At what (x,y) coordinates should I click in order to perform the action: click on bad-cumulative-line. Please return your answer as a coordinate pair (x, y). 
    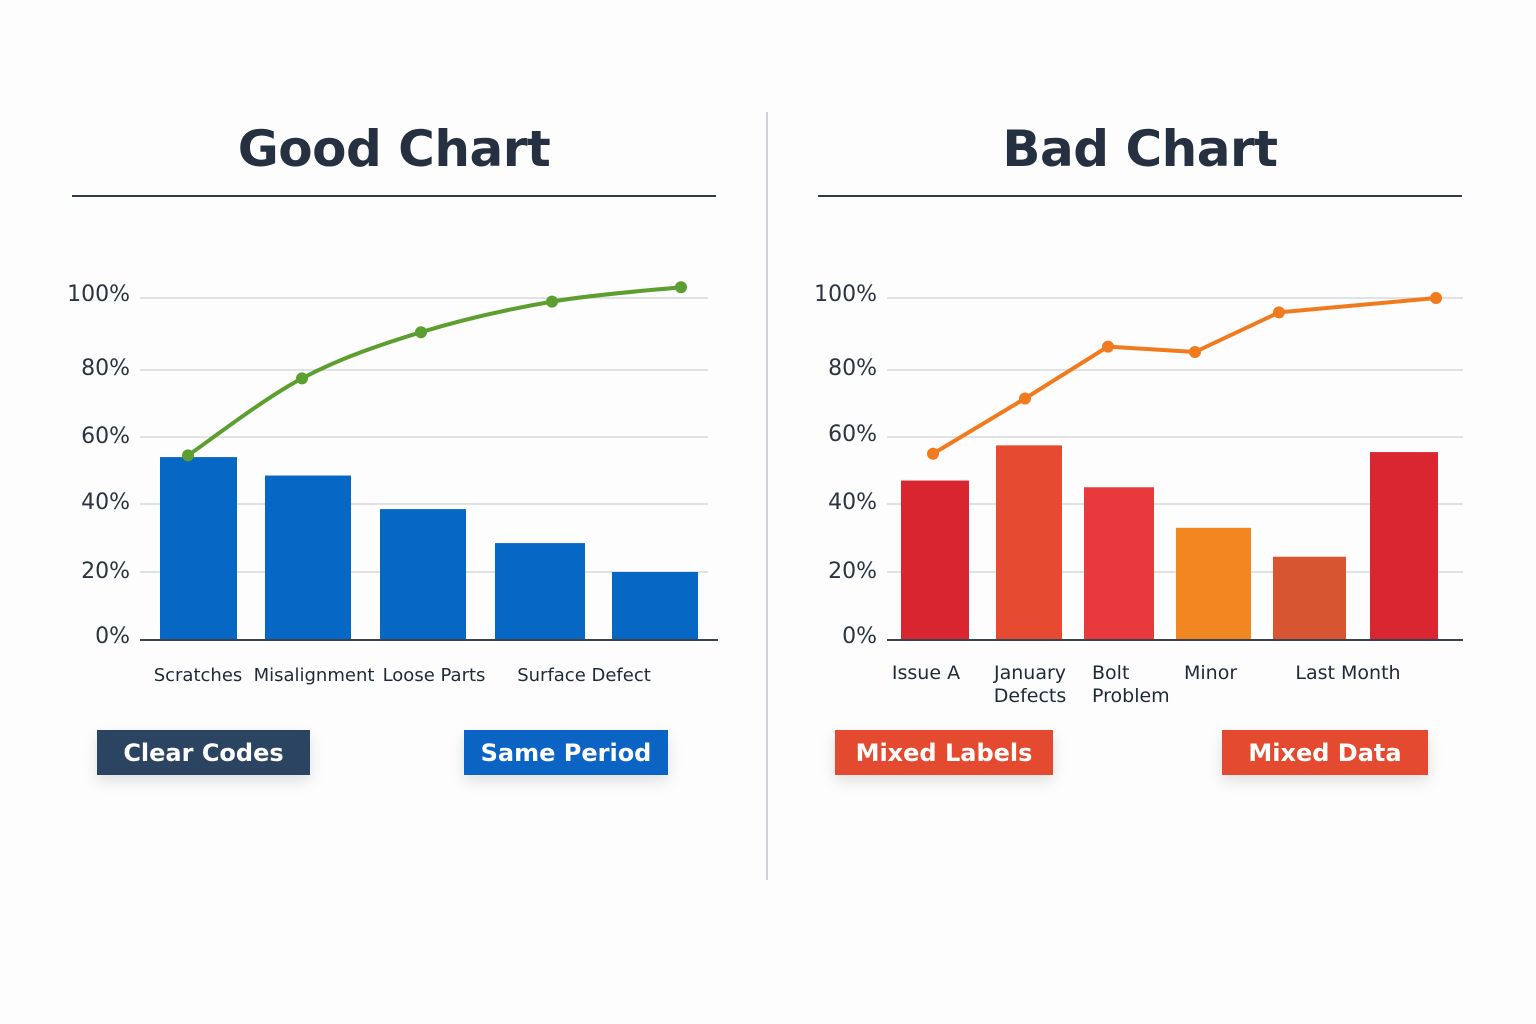
    Looking at the image, I should click on (1184, 376).